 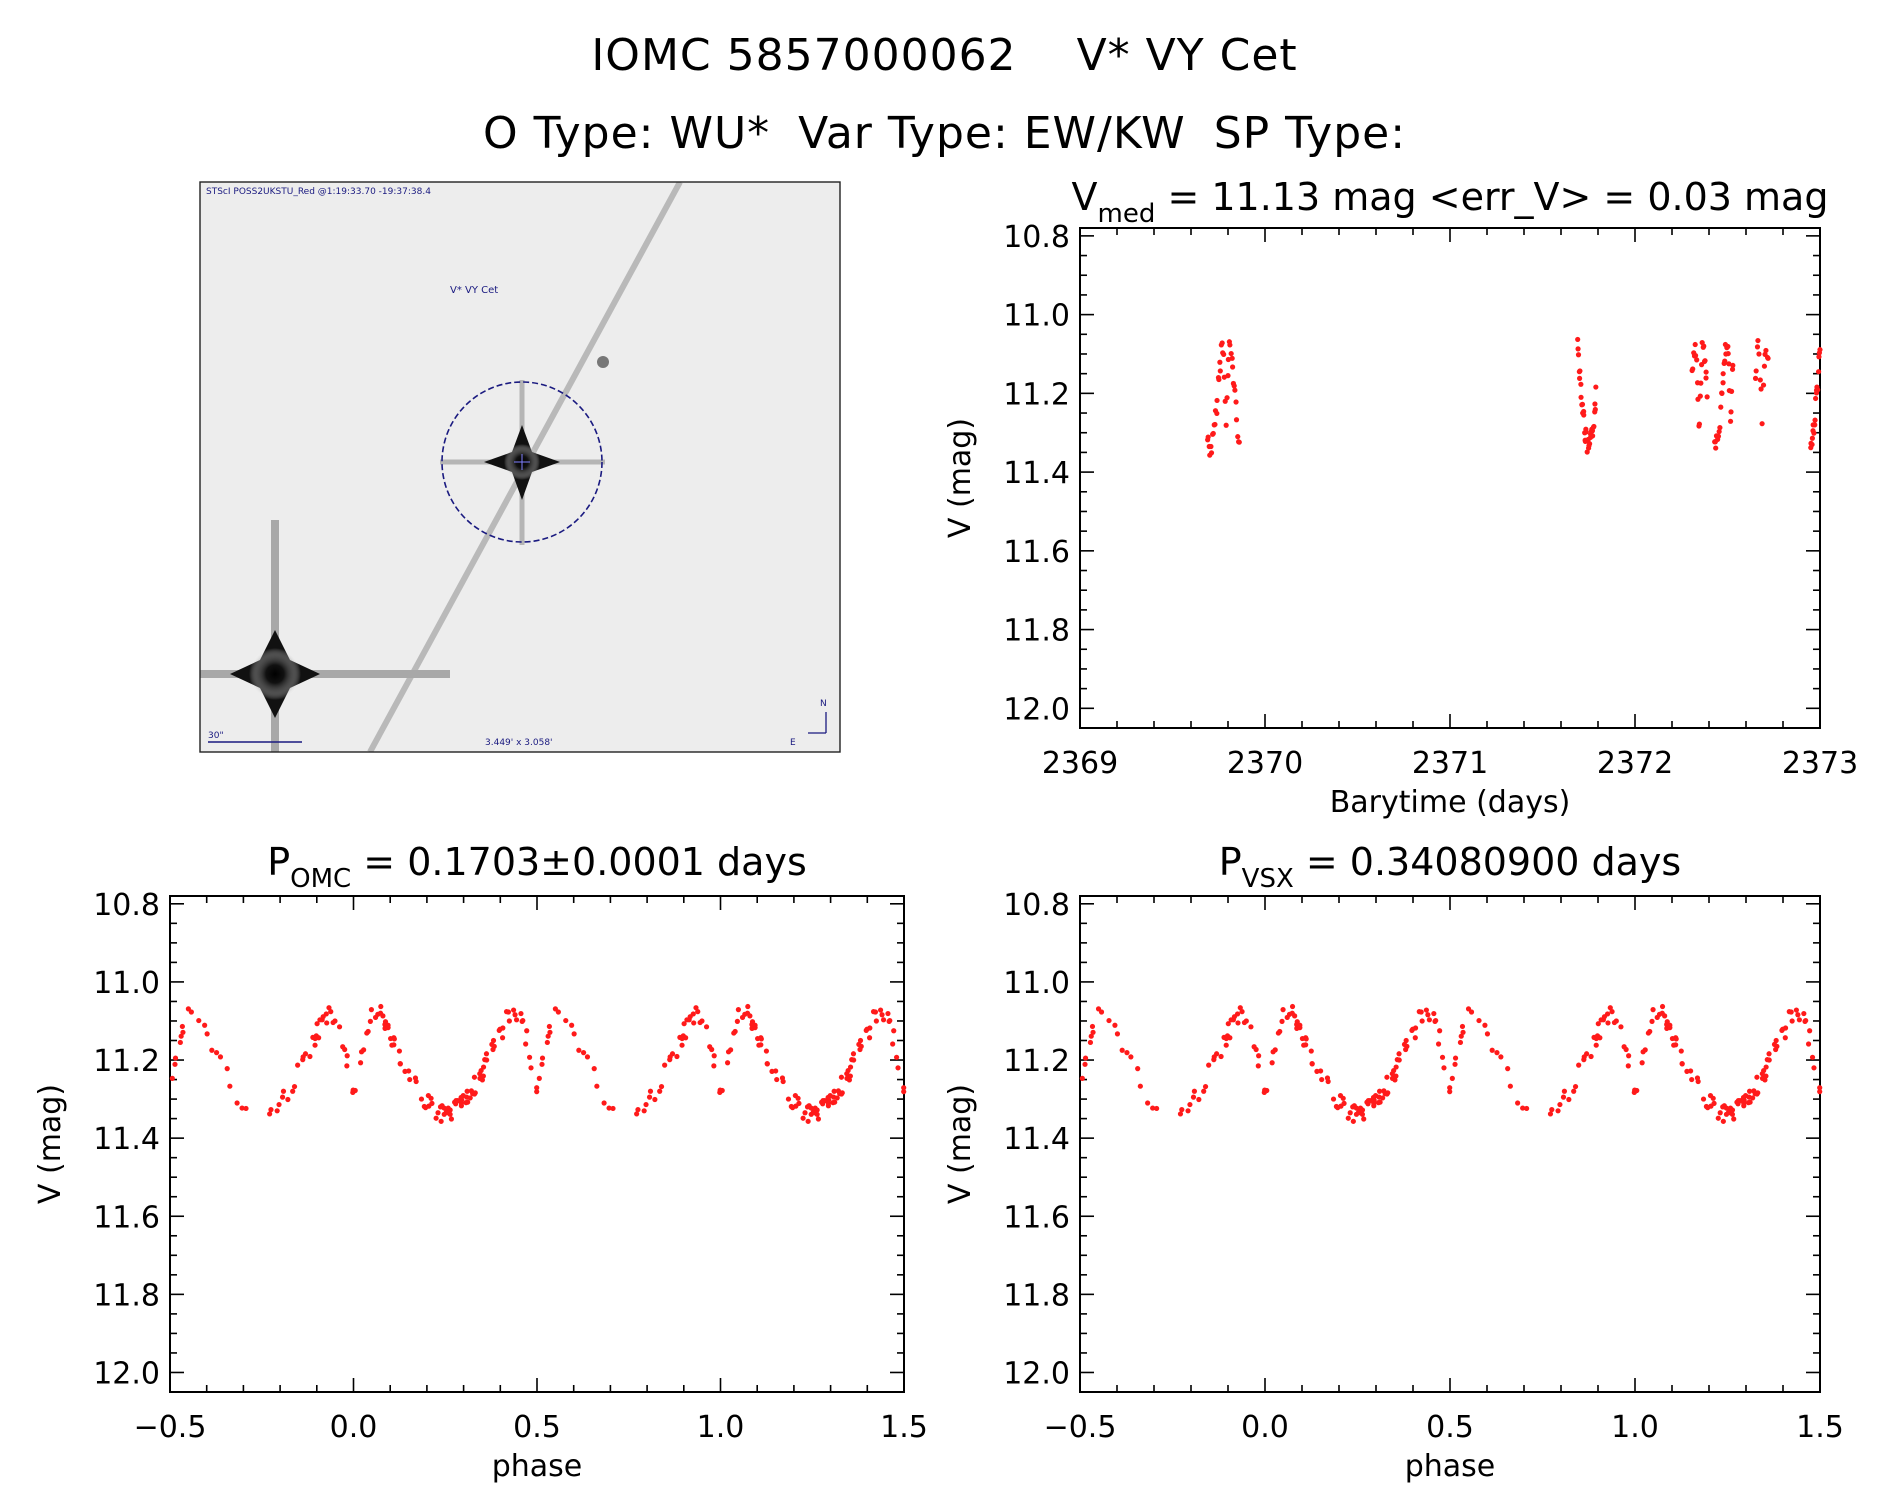 What do you see at coordinates (126, 1217) in the screenshot?
I see `y-tick-label: 11.6` at bounding box center [126, 1217].